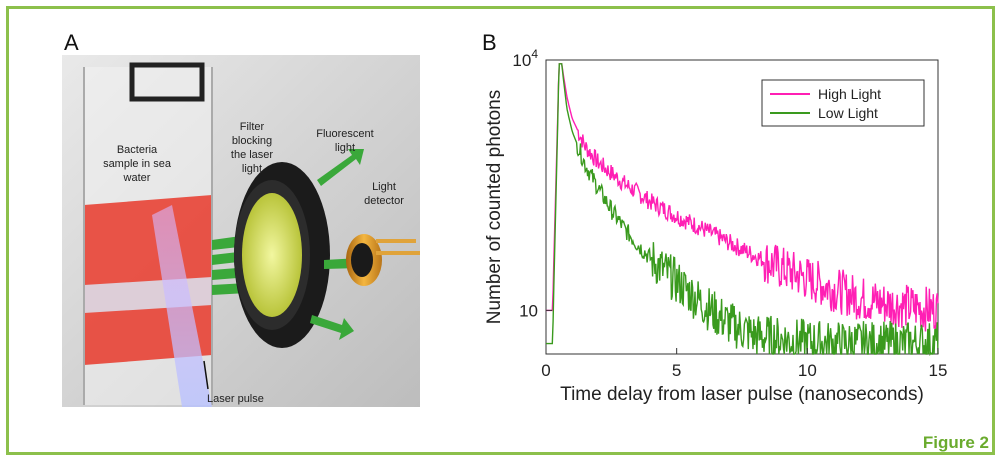 This screenshot has height=463, width=1003. What do you see at coordinates (525, 58) in the screenshot?
I see `y-tick-label: 104` at bounding box center [525, 58].